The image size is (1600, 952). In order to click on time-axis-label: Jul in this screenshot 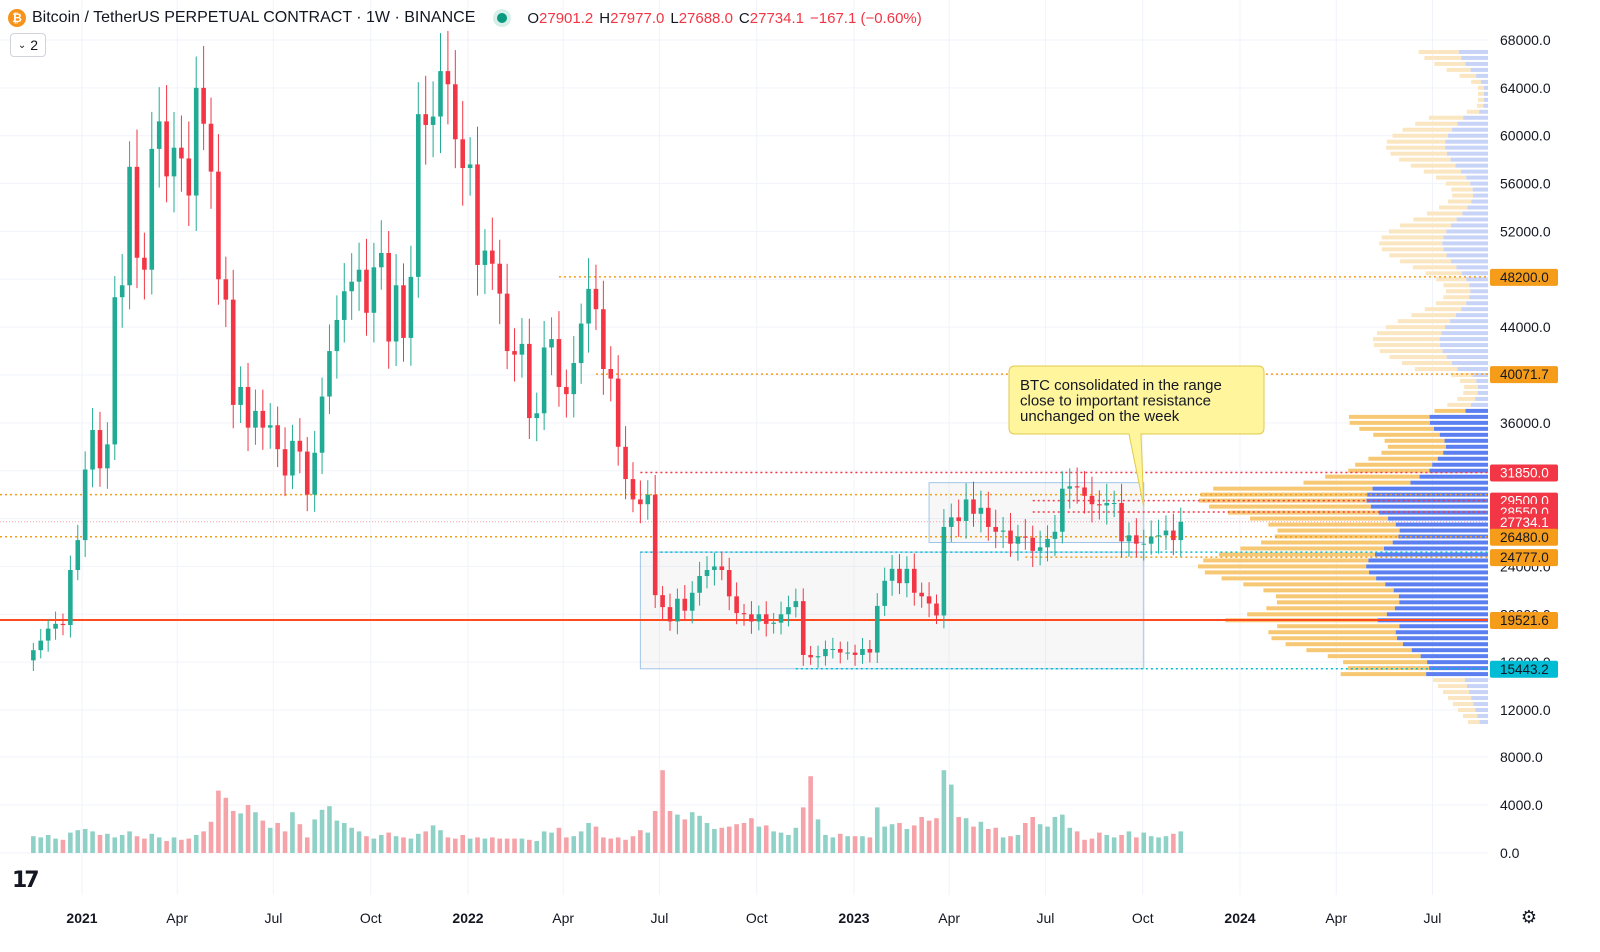, I will do `click(1433, 918)`.